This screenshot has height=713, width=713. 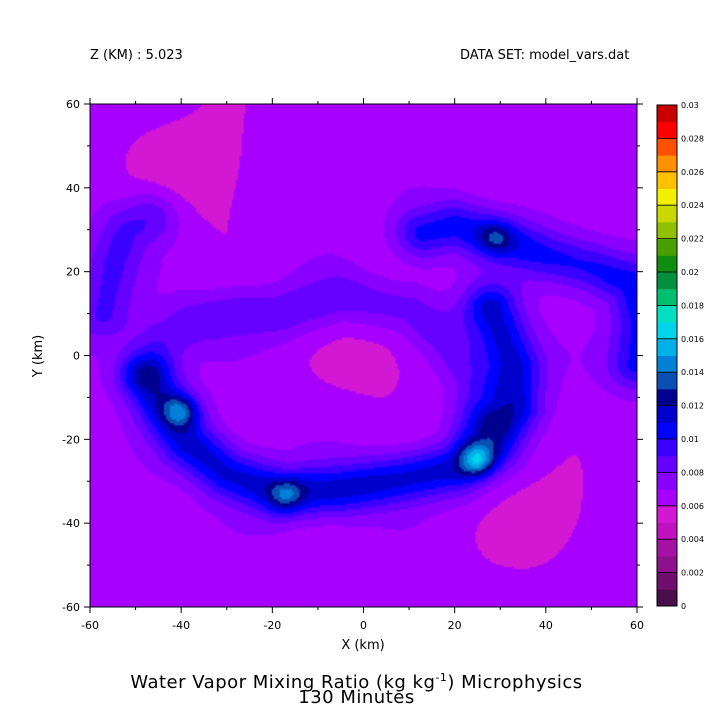 What do you see at coordinates (692, 339) in the screenshot?
I see `colorbar-tick-label: 0.016` at bounding box center [692, 339].